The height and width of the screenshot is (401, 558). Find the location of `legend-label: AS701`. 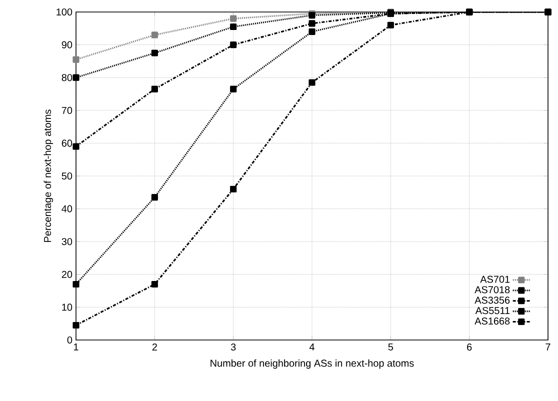

legend-label: AS701 is located at coordinates (495, 279).